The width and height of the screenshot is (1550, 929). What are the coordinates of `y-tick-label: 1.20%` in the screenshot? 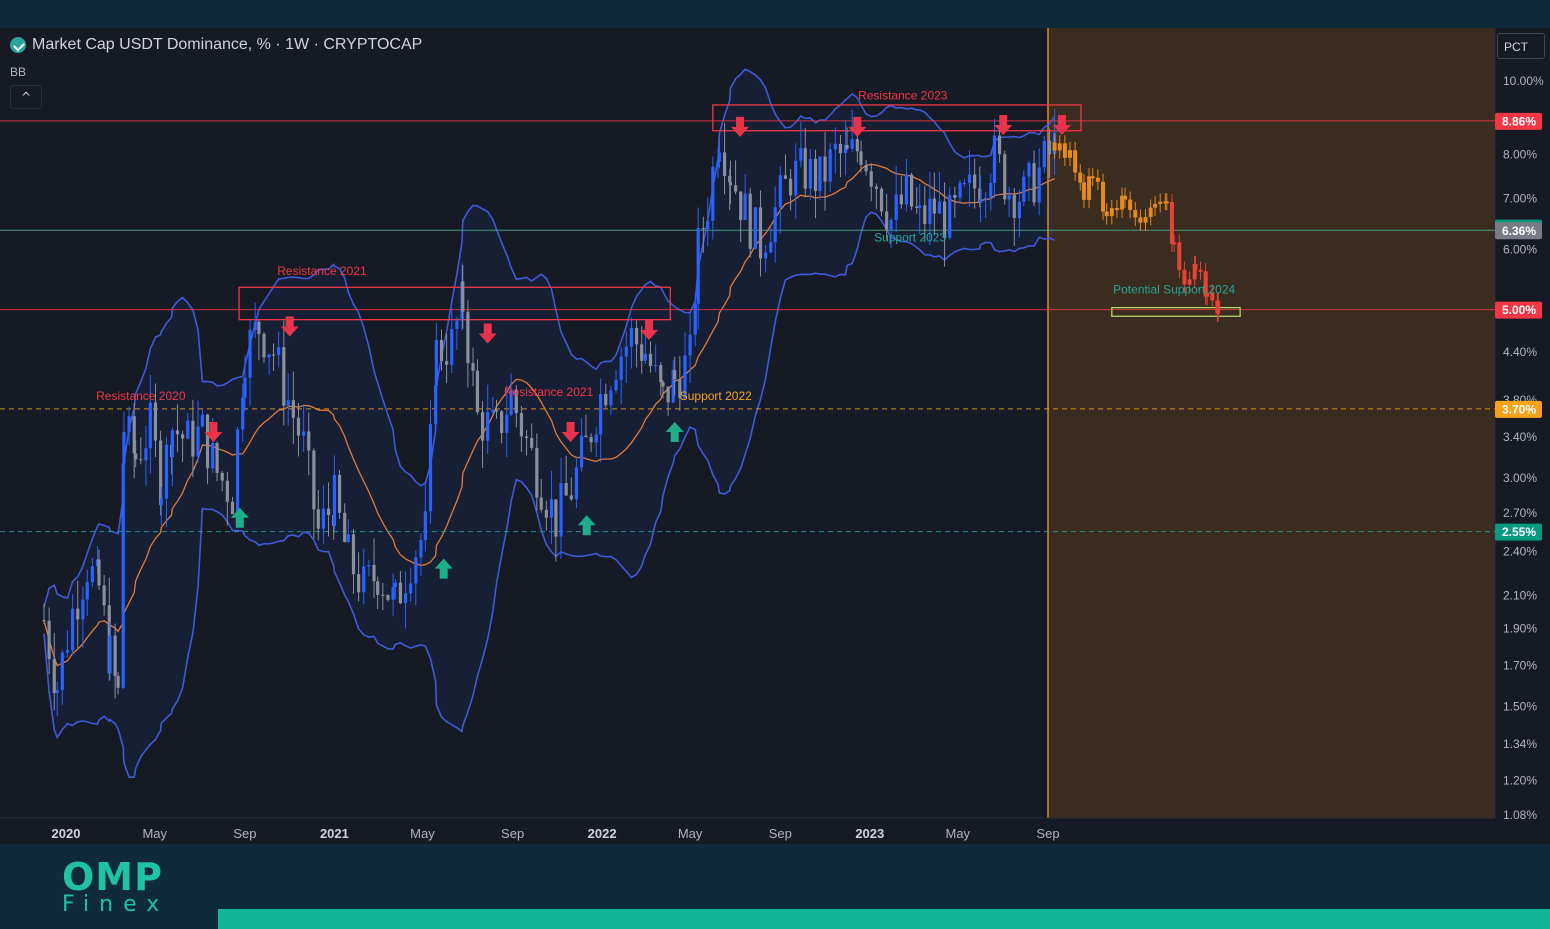 It's located at (1520, 780).